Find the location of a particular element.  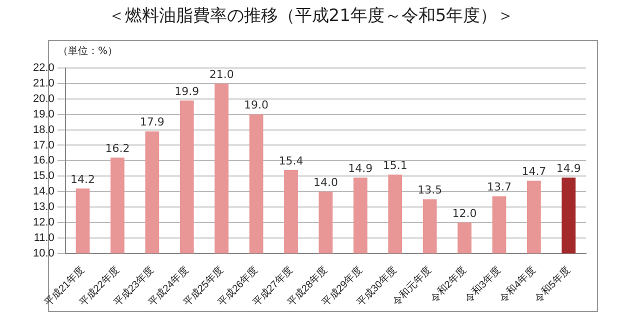

data-label: 13.5 is located at coordinates (430, 190).